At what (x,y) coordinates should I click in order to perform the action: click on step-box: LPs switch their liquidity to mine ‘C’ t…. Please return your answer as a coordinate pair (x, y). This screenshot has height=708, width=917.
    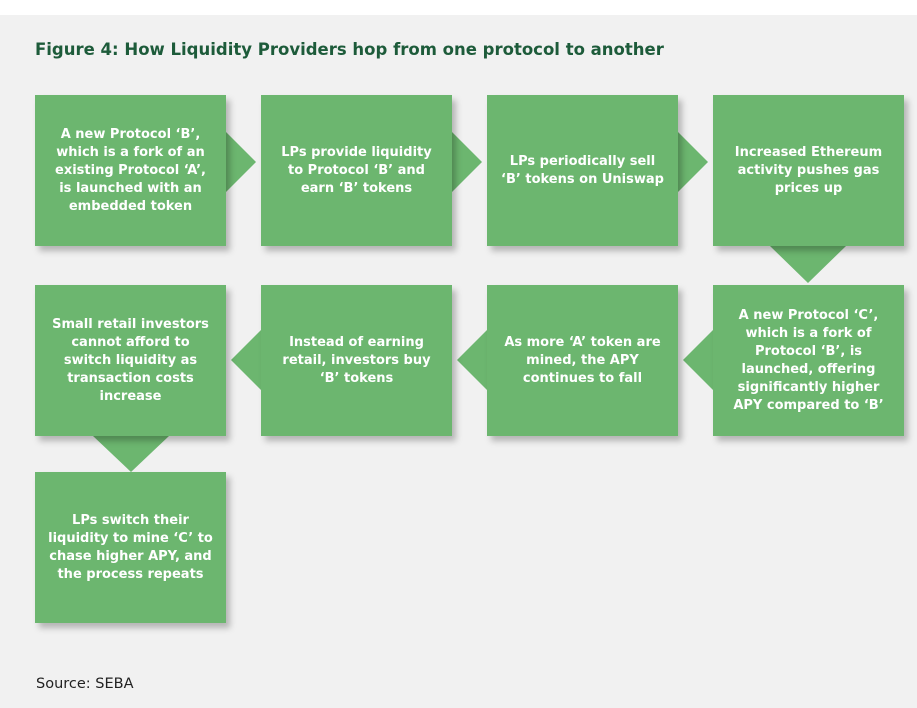
    Looking at the image, I should click on (130, 547).